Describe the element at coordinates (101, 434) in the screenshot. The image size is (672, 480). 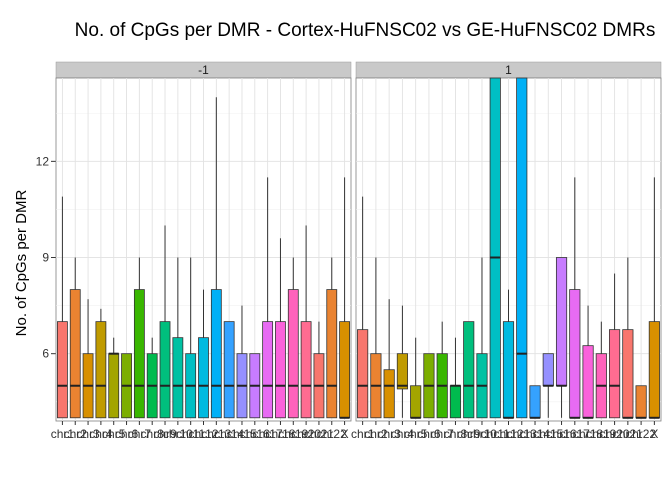
I see `x-tick-label: chr4` at that location.